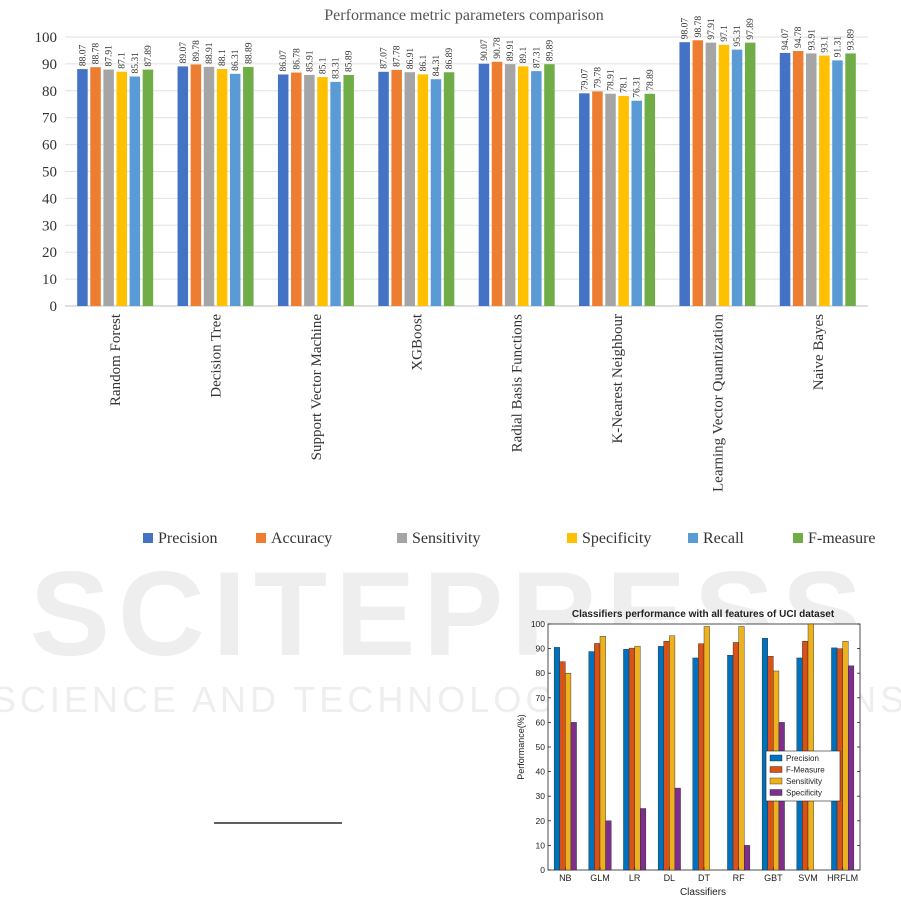 Image resolution: width=901 pixels, height=901 pixels. Describe the element at coordinates (638, 87) in the screenshot. I see `chart1-data-label: 76.31` at that location.